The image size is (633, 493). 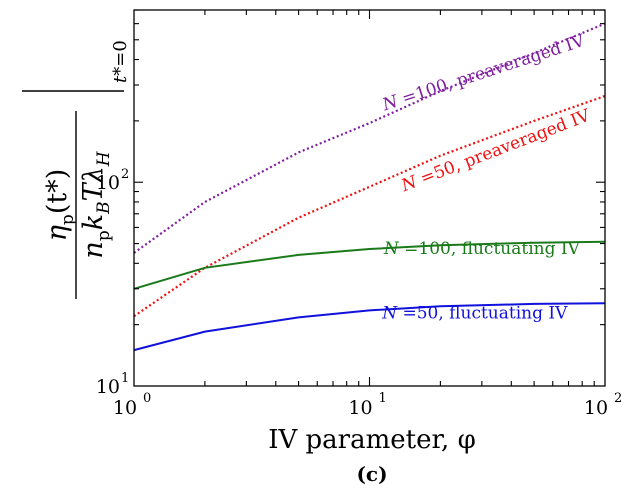 What do you see at coordinates (68, 219) in the screenshot?
I see `ylabel-eta-sub: p` at bounding box center [68, 219].